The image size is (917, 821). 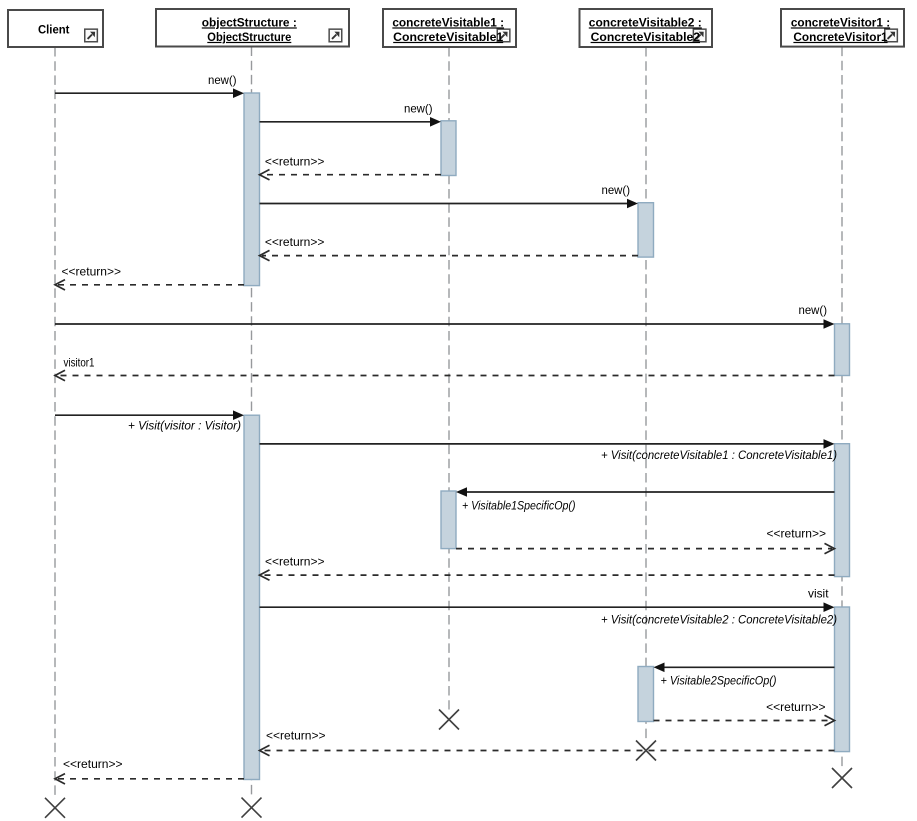 What do you see at coordinates (519, 505) in the screenshot?
I see `svg-text: + Visitable1SpecificOp()` at bounding box center [519, 505].